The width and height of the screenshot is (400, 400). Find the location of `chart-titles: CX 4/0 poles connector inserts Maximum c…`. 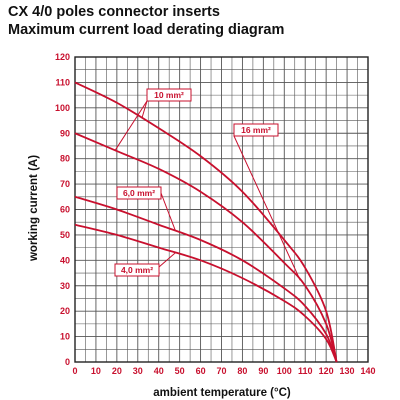

chart-titles: CX 4/0 poles connector inserts Maximum c… is located at coordinates (146, 21).